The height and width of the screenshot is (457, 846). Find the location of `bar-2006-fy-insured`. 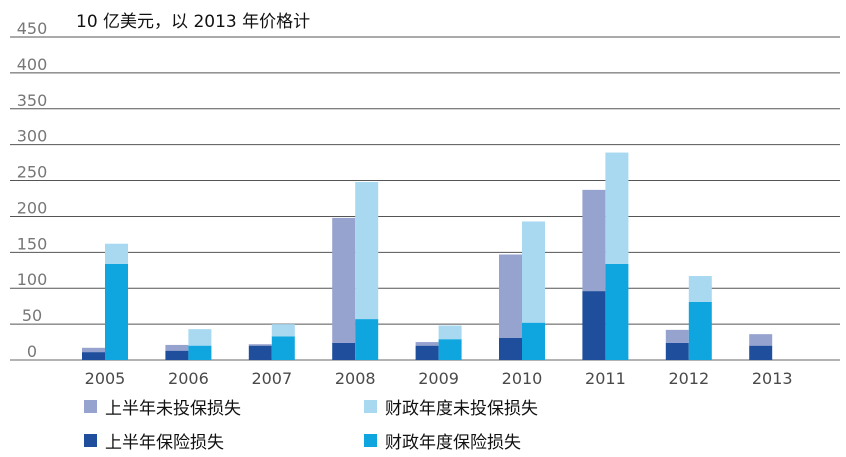

bar-2006-fy-insured is located at coordinates (200, 352).